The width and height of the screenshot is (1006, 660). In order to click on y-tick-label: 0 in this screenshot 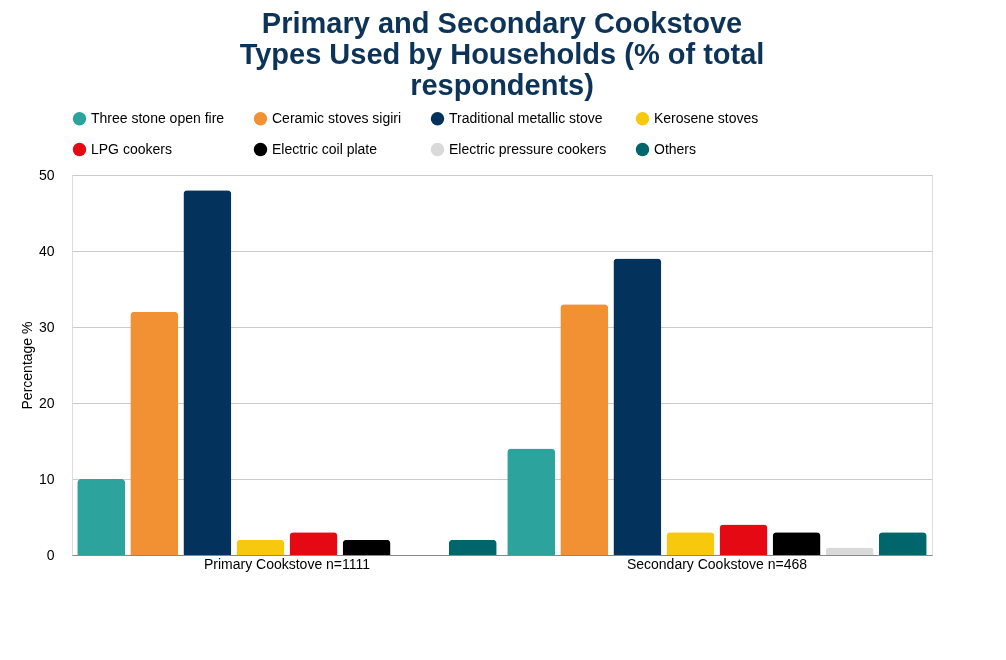, I will do `click(50, 554)`.